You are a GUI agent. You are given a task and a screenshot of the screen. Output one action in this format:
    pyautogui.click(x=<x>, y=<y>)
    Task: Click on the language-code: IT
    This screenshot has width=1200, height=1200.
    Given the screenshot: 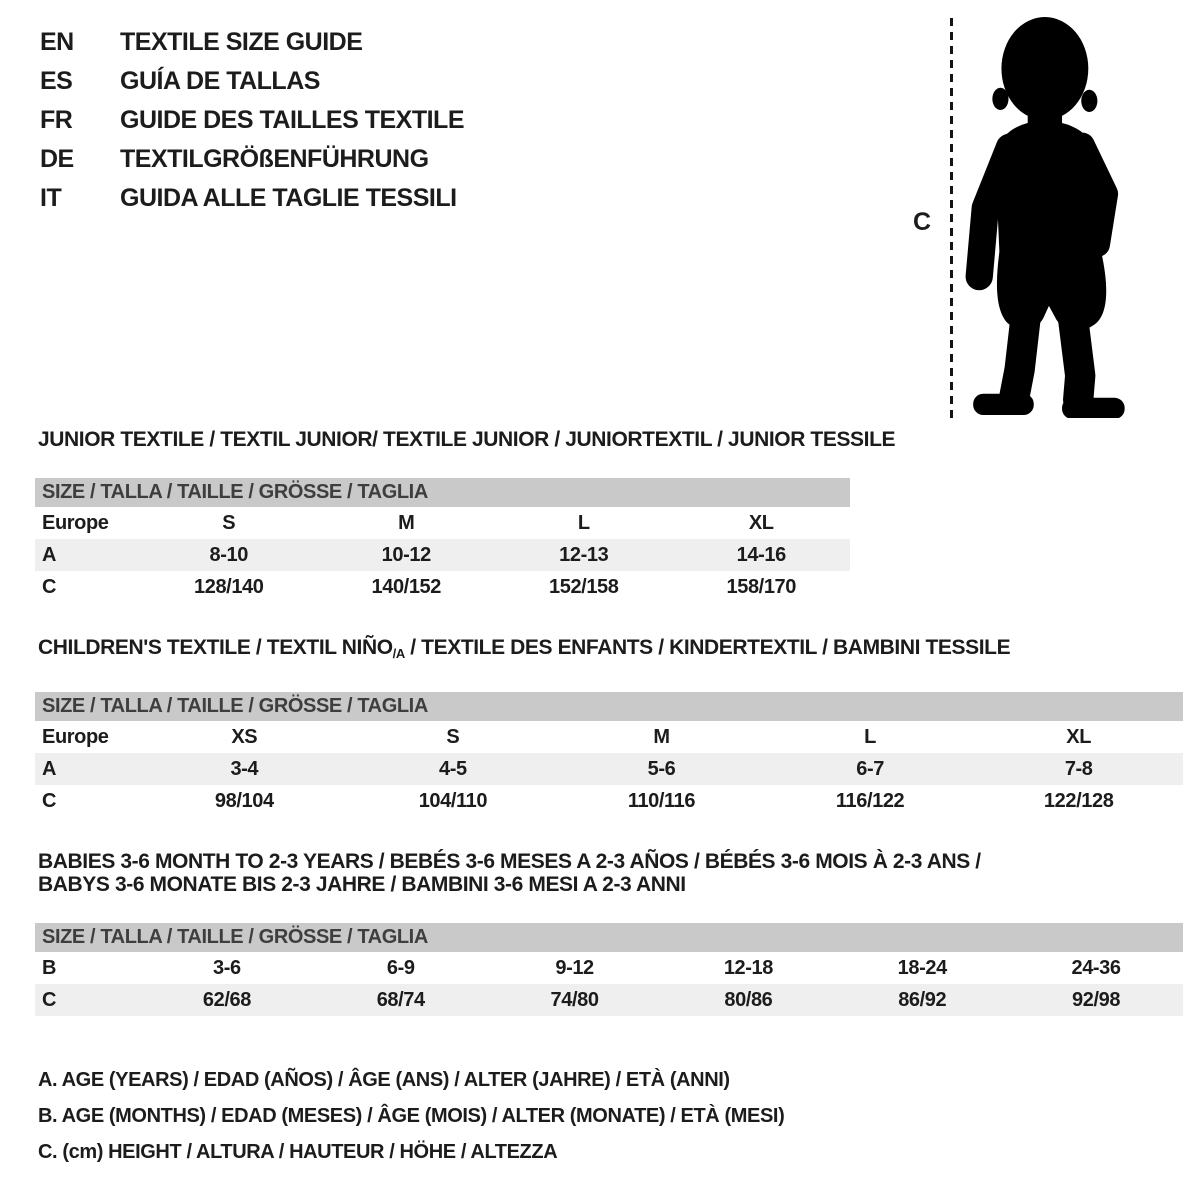 What is the action you would take?
    pyautogui.click(x=51, y=198)
    